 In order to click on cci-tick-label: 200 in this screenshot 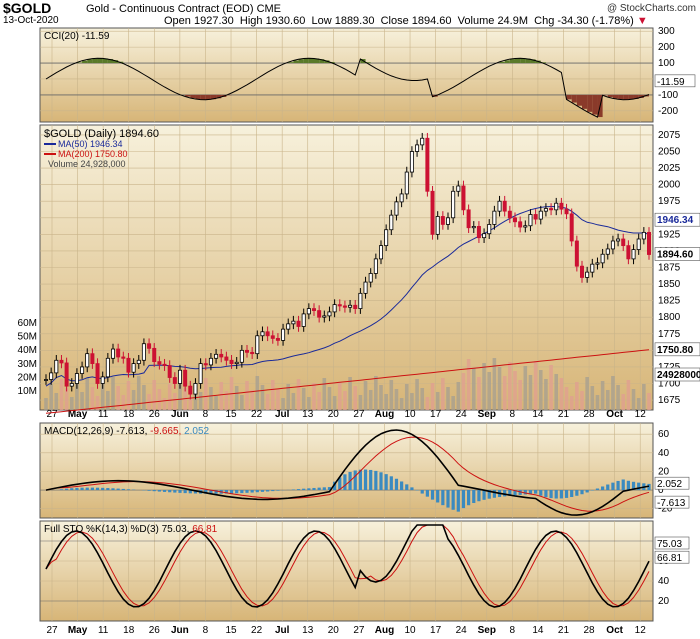, I will do `click(666, 47)`.